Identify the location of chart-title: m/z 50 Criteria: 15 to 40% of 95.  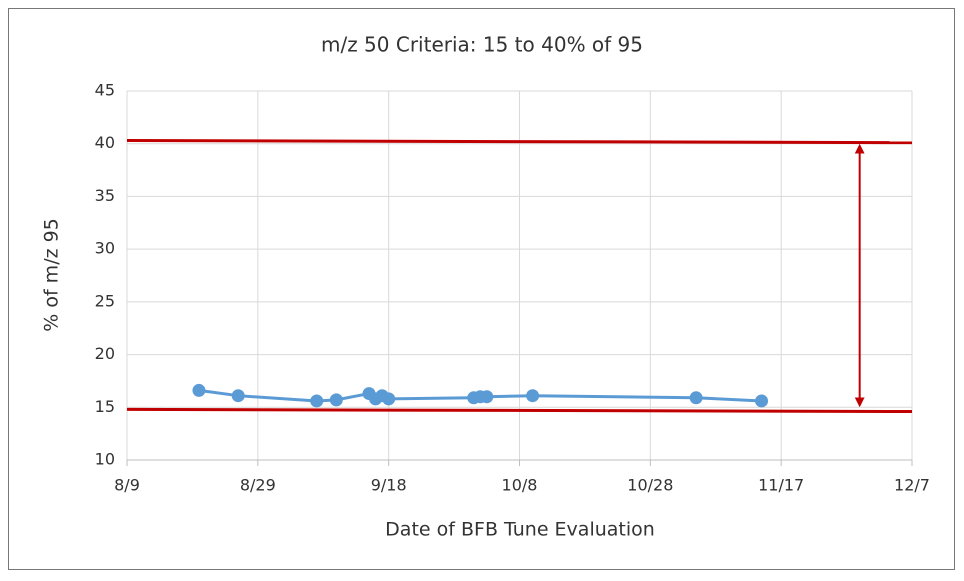
(482, 45).